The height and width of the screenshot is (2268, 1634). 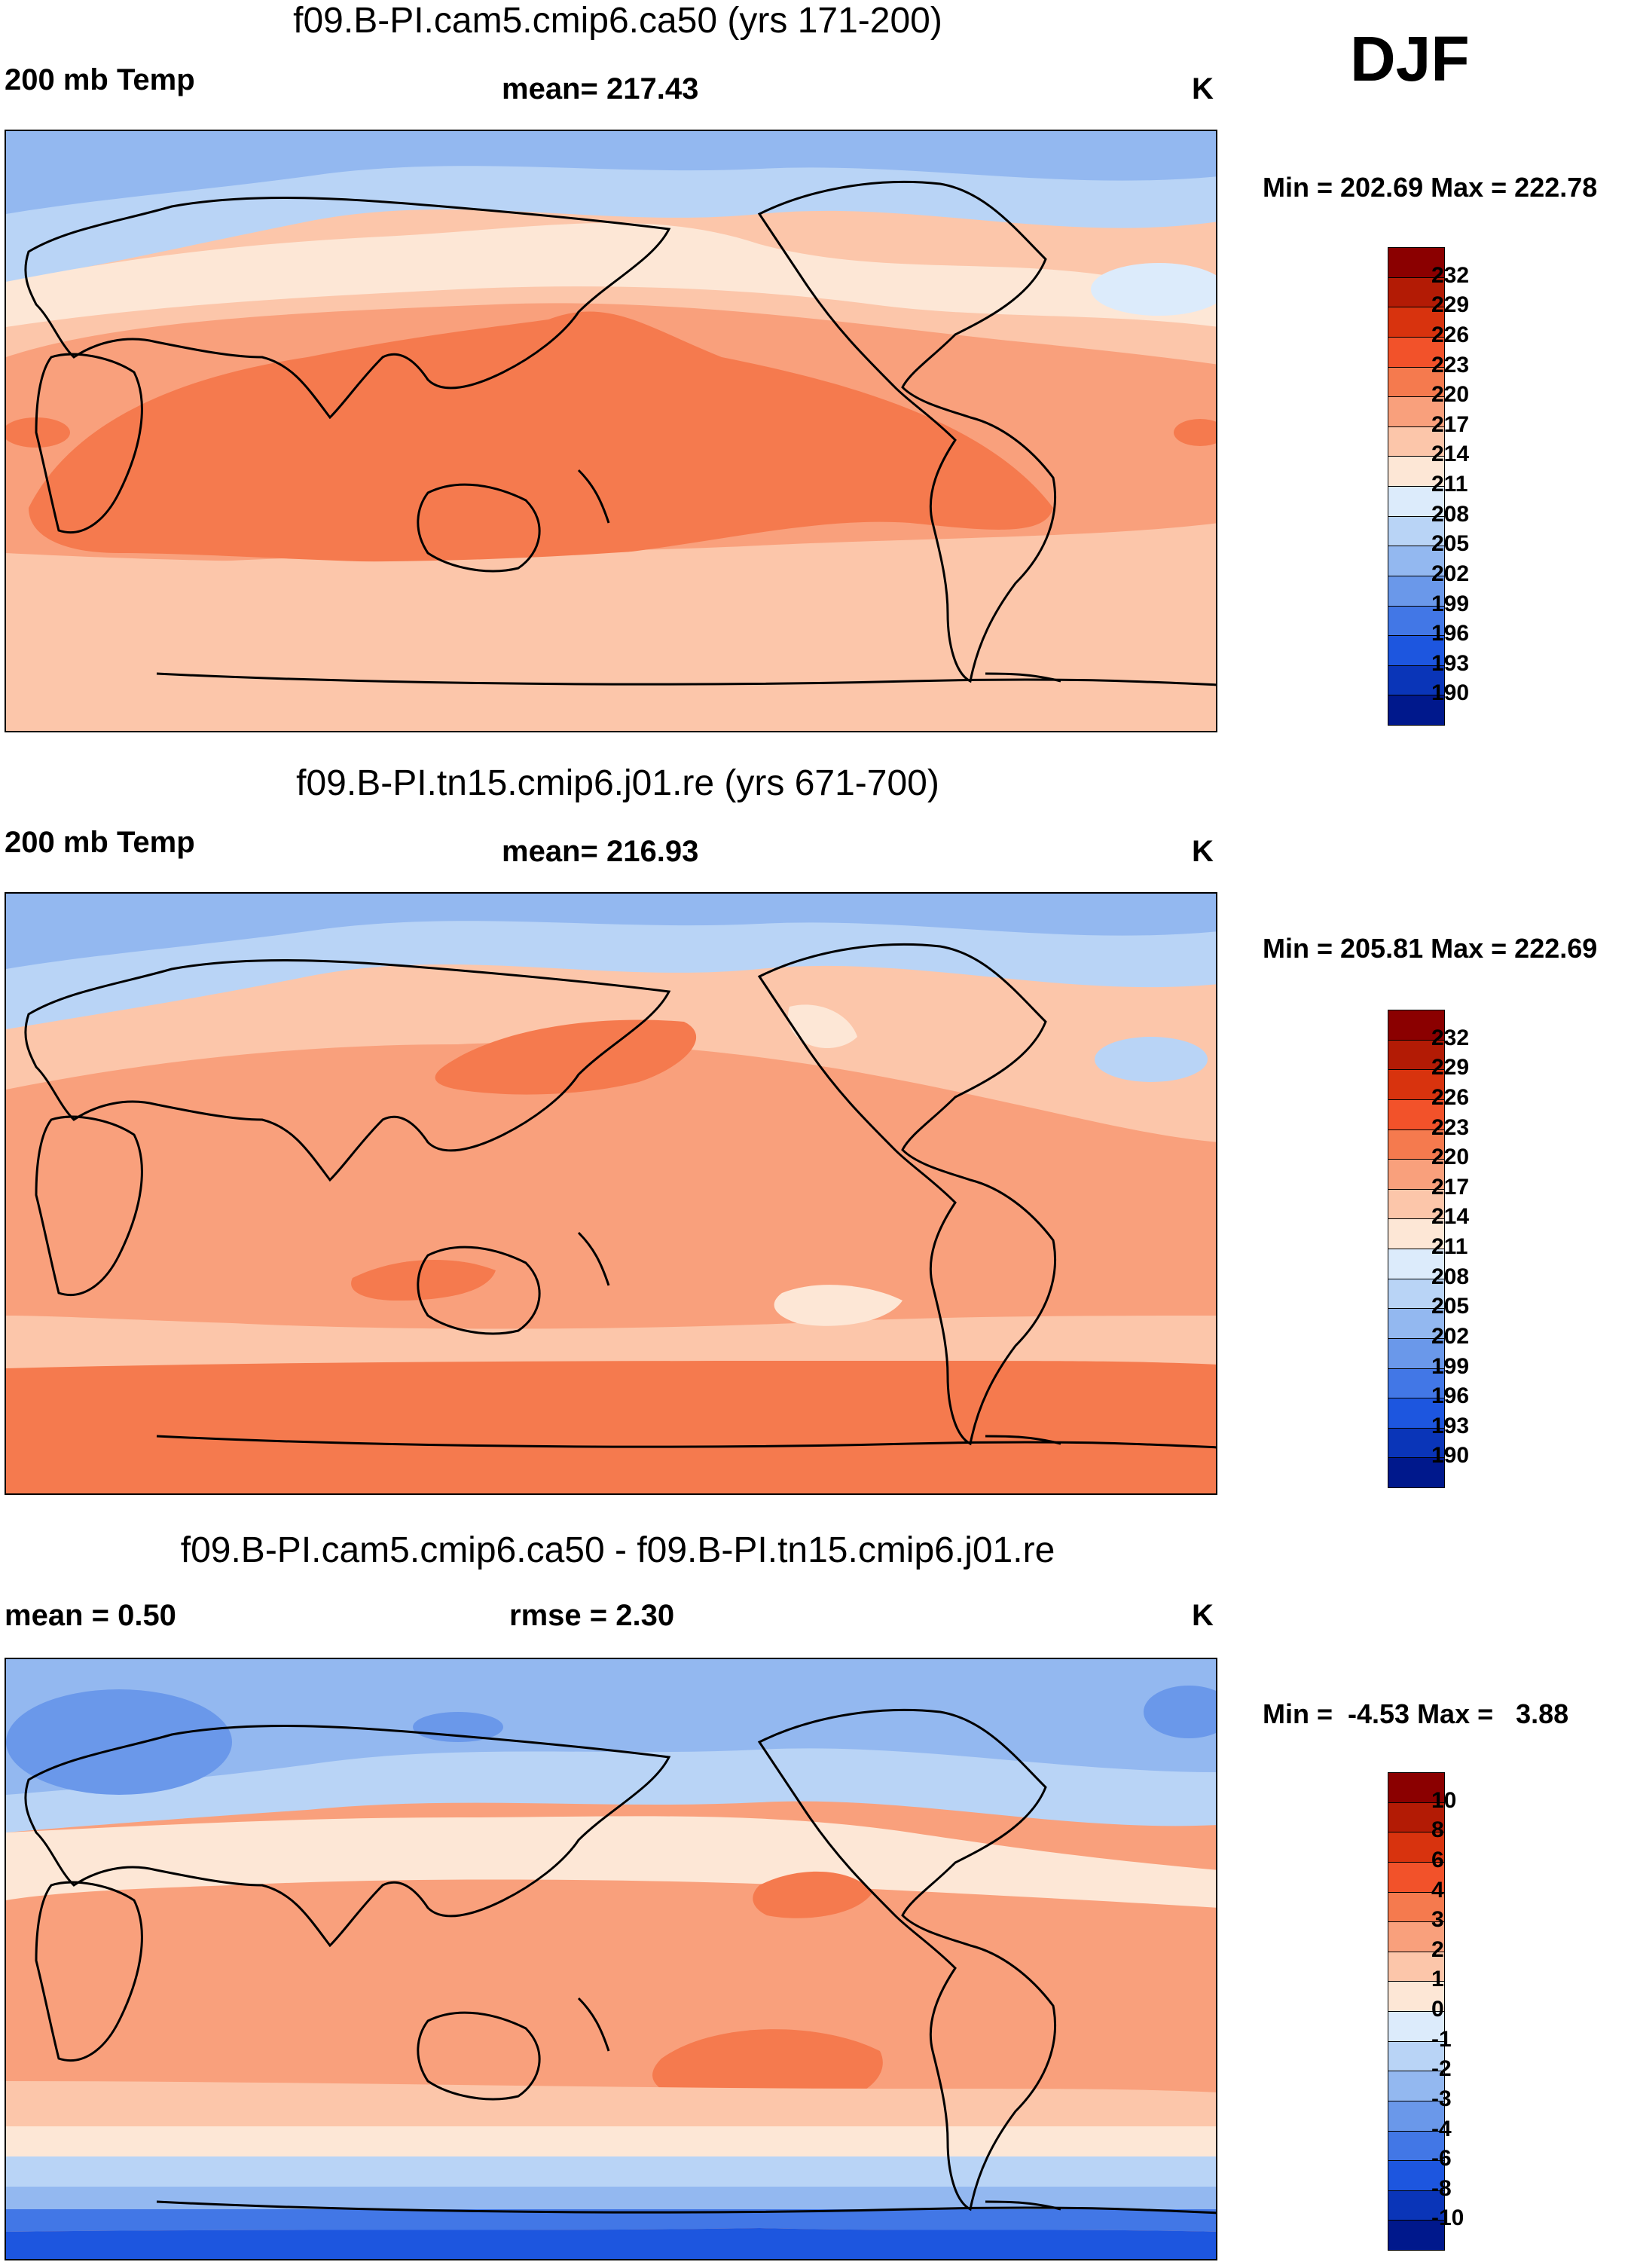 What do you see at coordinates (1430, 187) in the screenshot?
I see `panel-1-minmax: Min = 202.69 Max = 222.78` at bounding box center [1430, 187].